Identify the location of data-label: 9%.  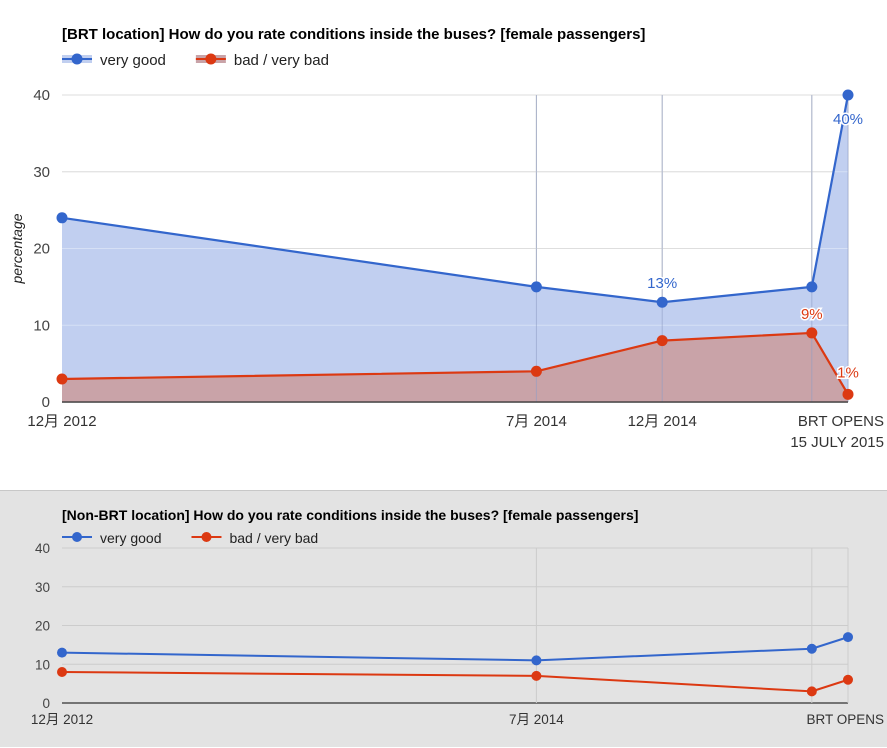
(812, 314).